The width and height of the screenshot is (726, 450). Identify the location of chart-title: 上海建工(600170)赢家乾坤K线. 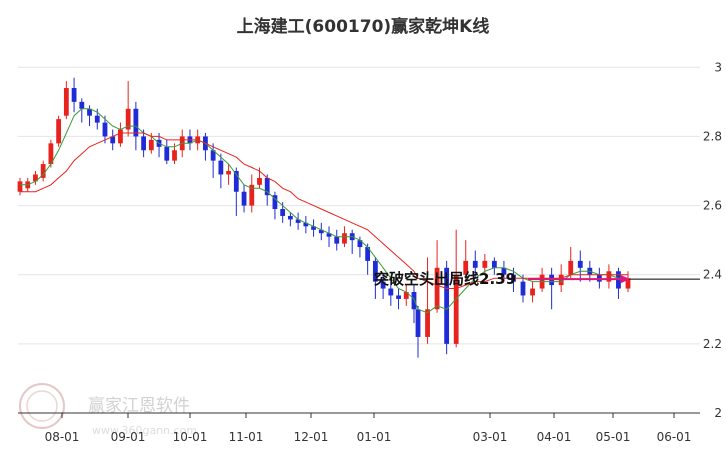
(363, 26).